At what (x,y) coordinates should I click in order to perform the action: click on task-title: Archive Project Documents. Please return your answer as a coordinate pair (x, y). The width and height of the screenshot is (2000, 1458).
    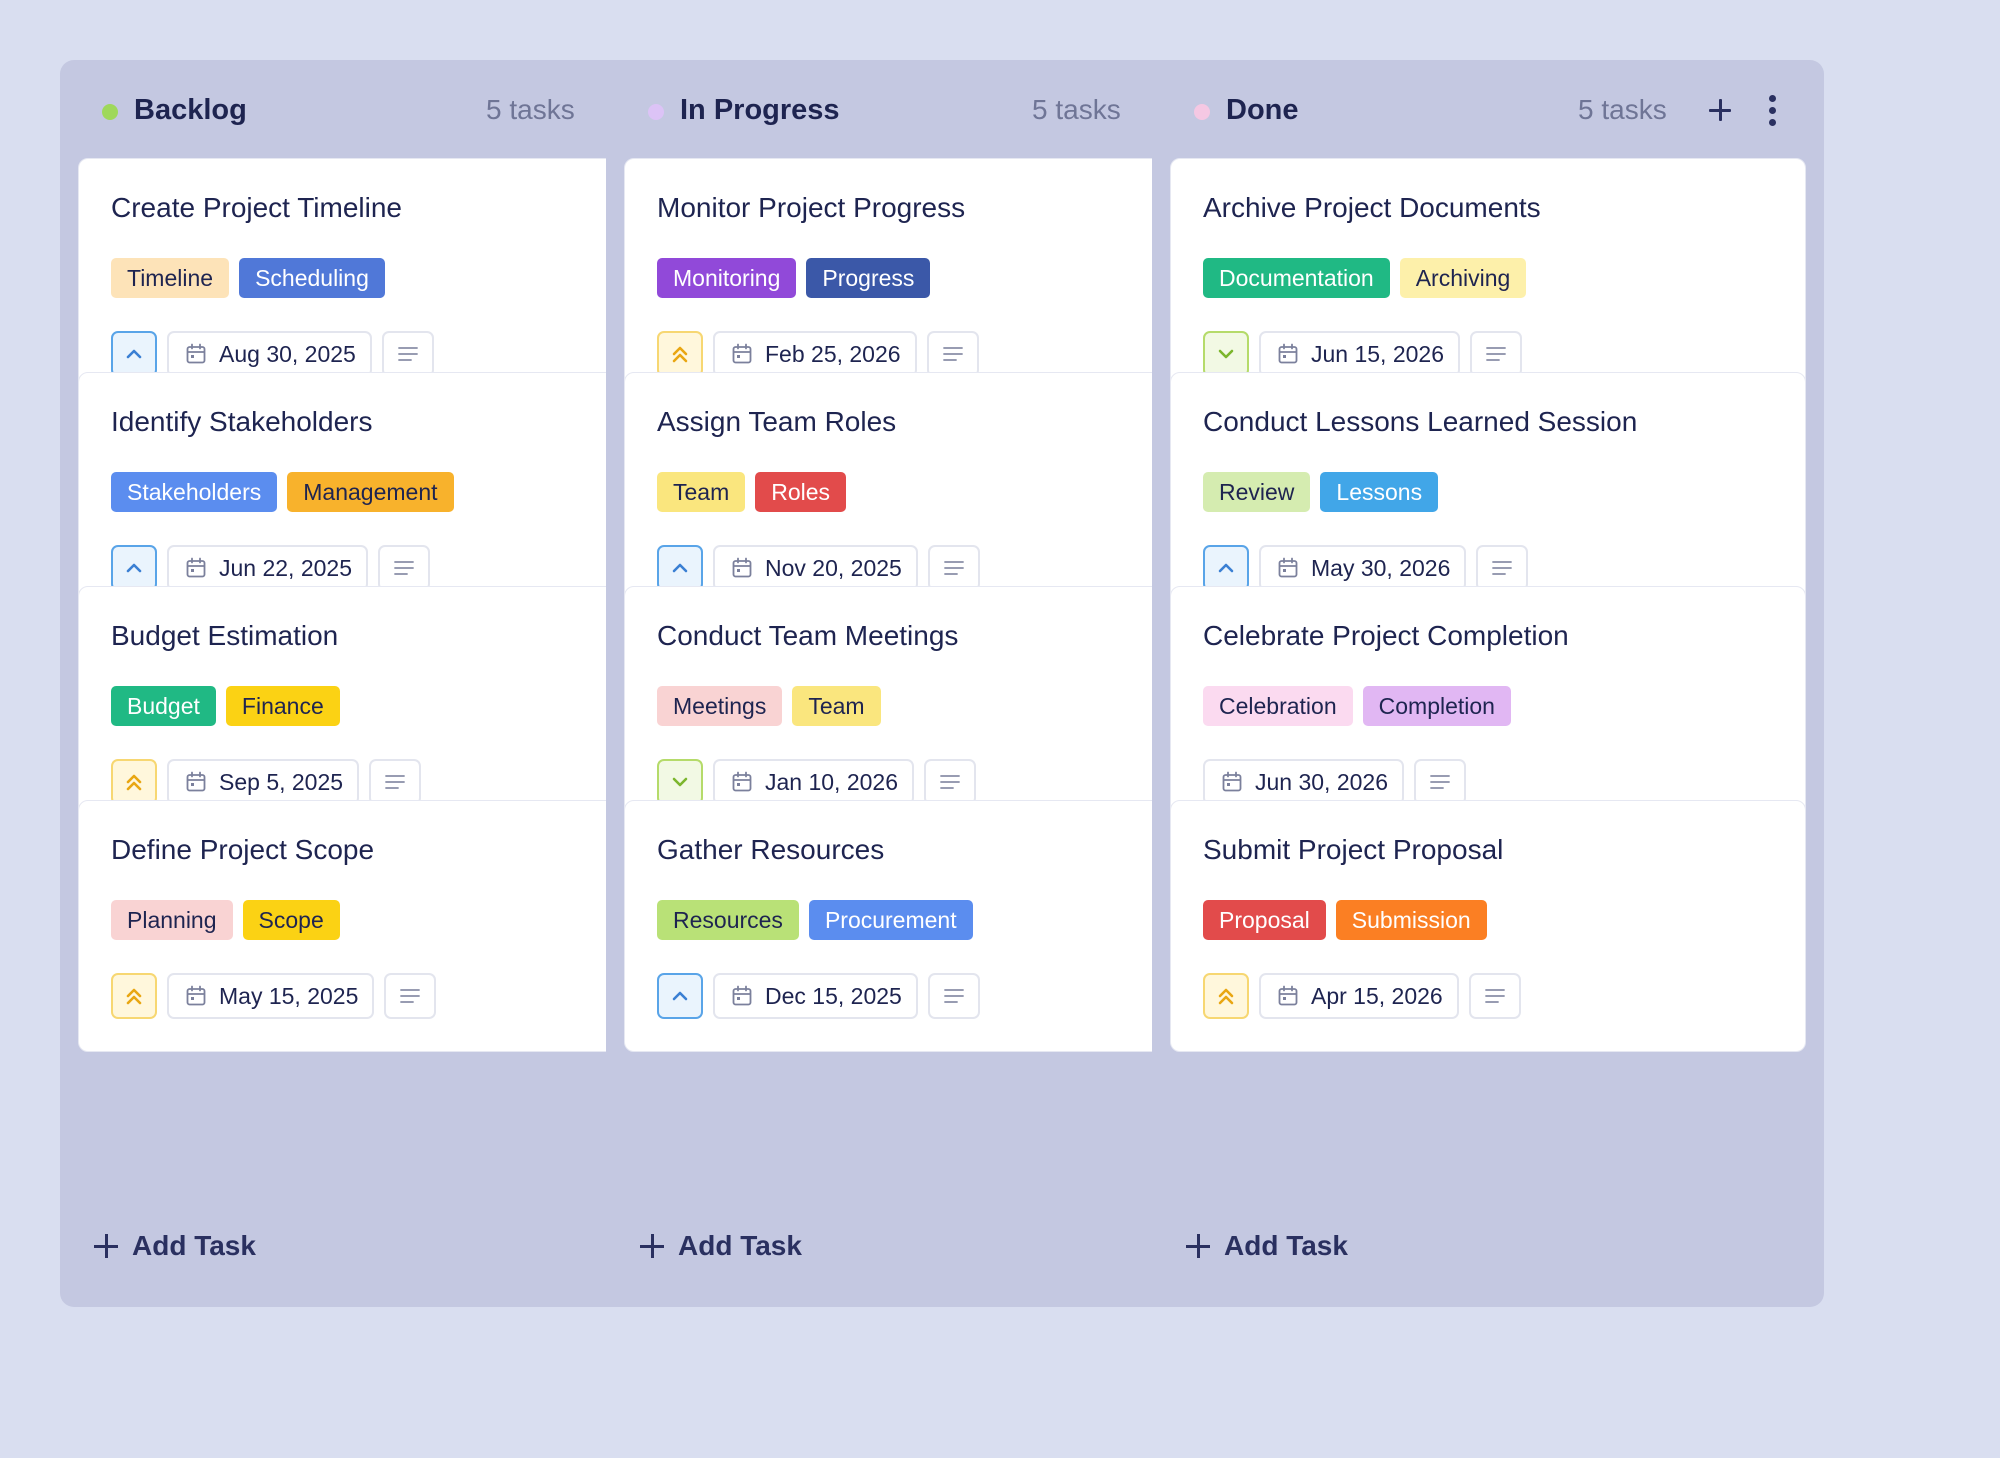
    Looking at the image, I should click on (1372, 207).